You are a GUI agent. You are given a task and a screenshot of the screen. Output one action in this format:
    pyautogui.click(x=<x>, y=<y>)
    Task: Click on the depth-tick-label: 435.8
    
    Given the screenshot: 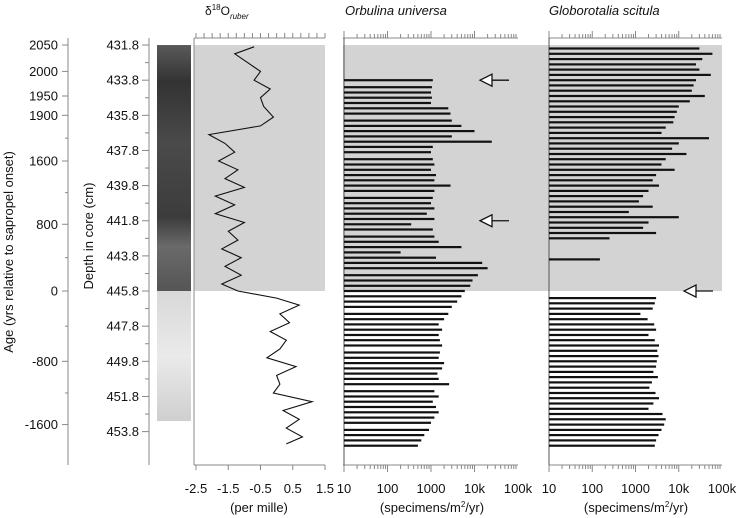 What is the action you would take?
    pyautogui.click(x=122, y=115)
    